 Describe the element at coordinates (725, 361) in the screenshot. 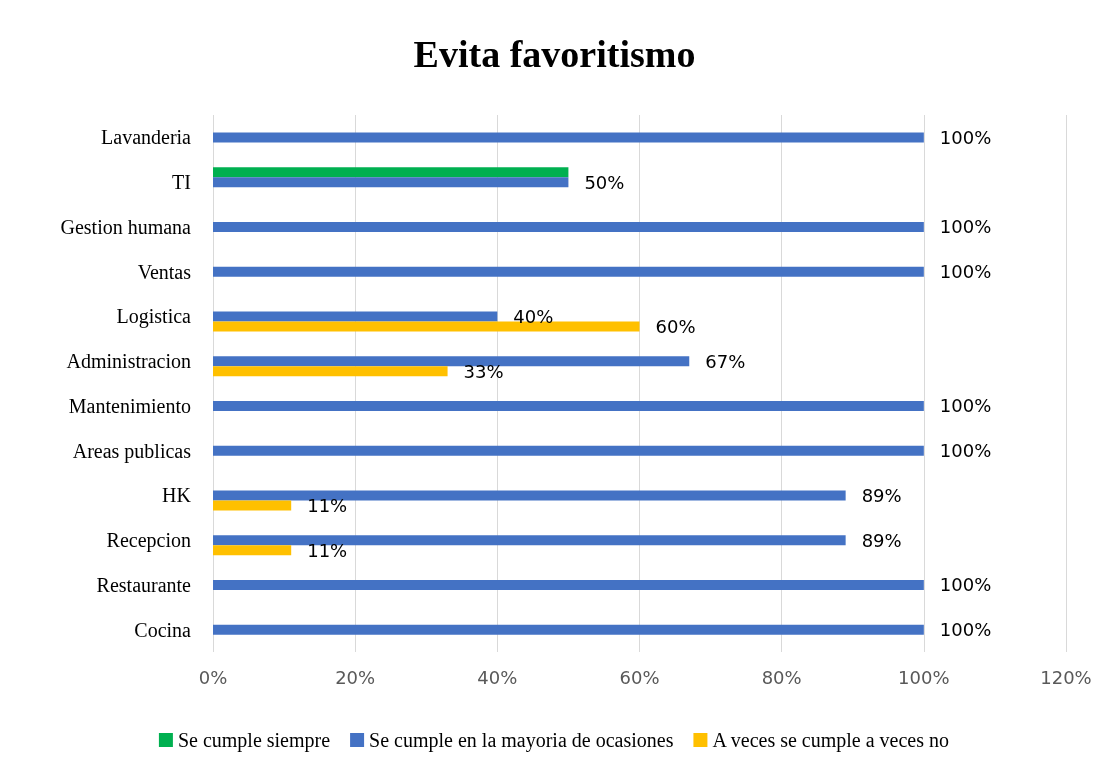

I see `data-label: 67%` at that location.